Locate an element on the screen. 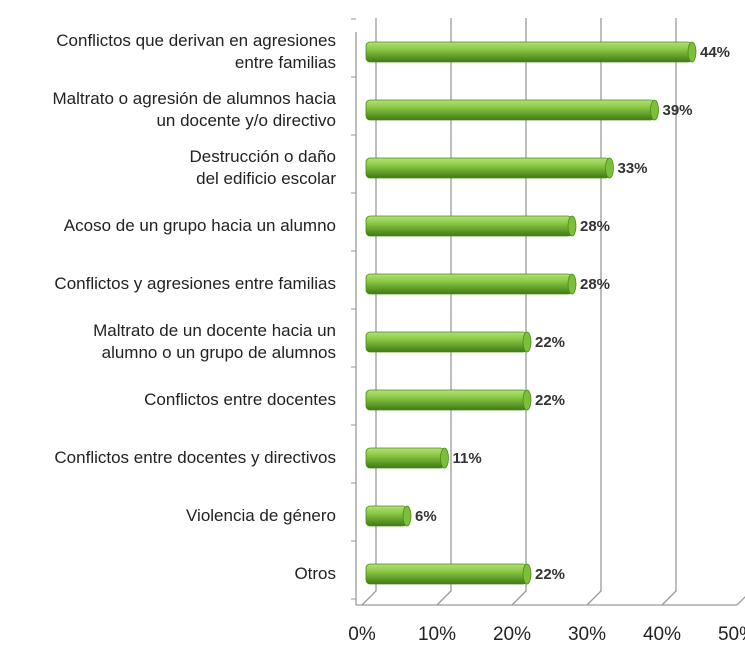  y-tick-label: Conflictos entre docentes y directivos is located at coordinates (195, 457).